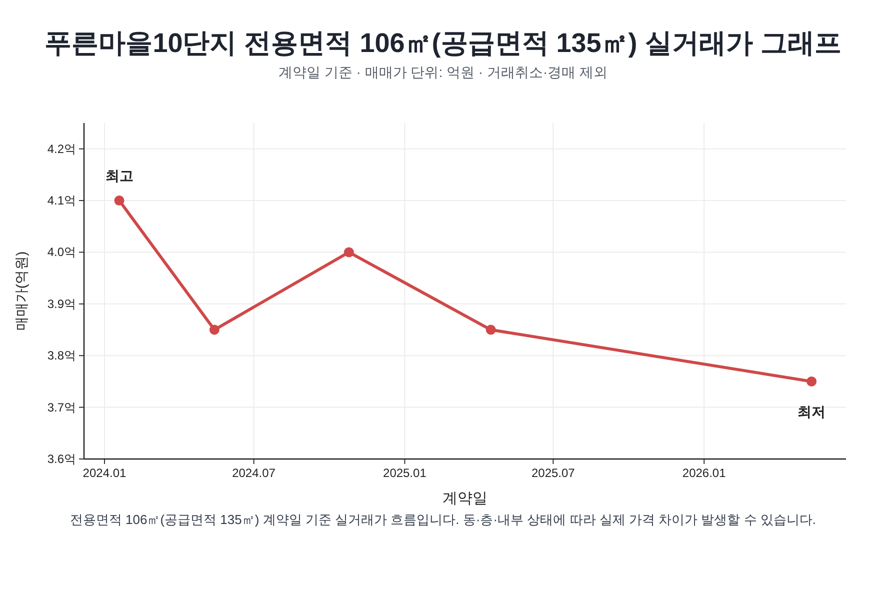  Describe the element at coordinates (119, 176) in the screenshot. I see `annotation: 최고` at that location.